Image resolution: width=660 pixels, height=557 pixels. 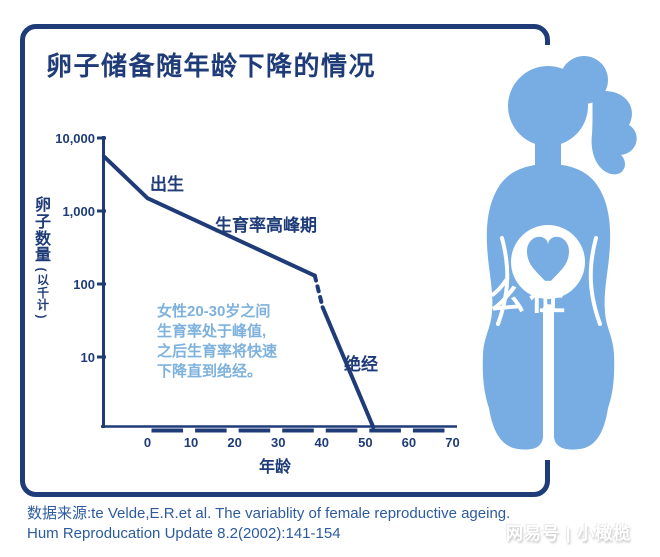 I want to click on svg-text: 0, so click(x=147, y=442).